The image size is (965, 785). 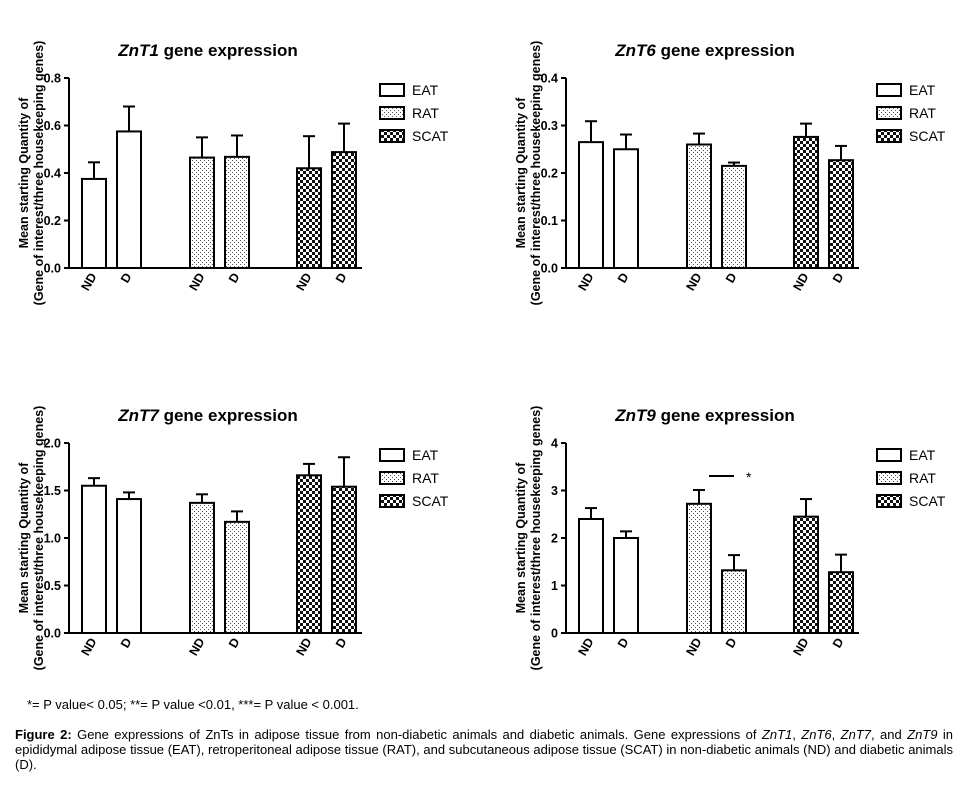 What do you see at coordinates (777, 734) in the screenshot?
I see `caption-gene-1: ZnT1` at bounding box center [777, 734].